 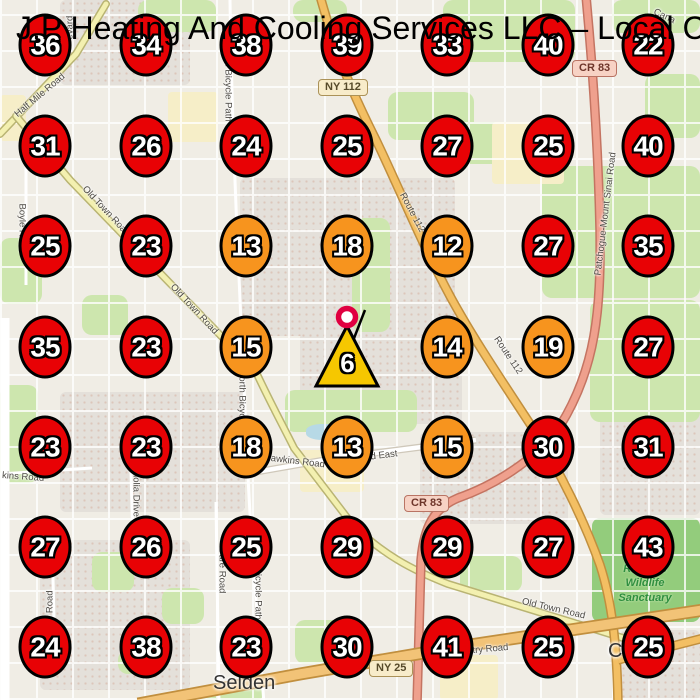 I want to click on rank-value: 14, so click(x=447, y=346).